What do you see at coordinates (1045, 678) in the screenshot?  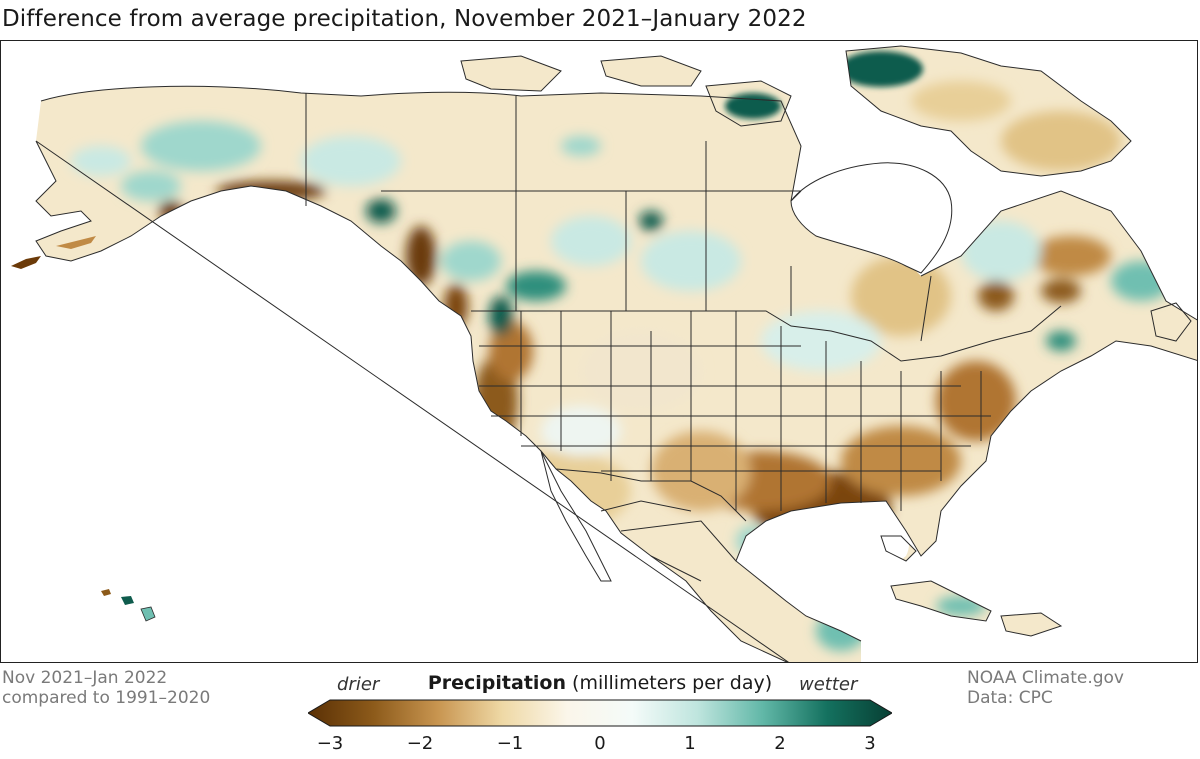 I see `credit-line: NOAA Climate.gov` at bounding box center [1045, 678].